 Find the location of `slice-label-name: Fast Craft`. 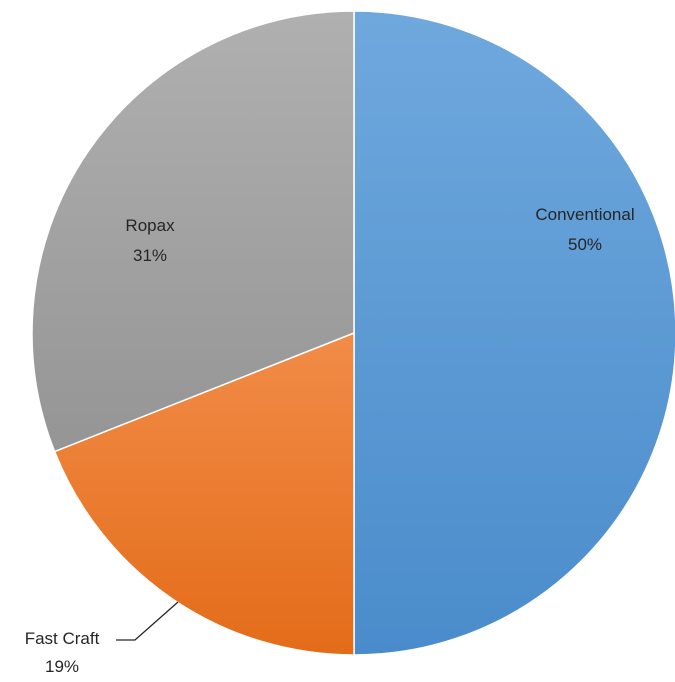

slice-label-name: Fast Craft is located at coordinates (62, 638).